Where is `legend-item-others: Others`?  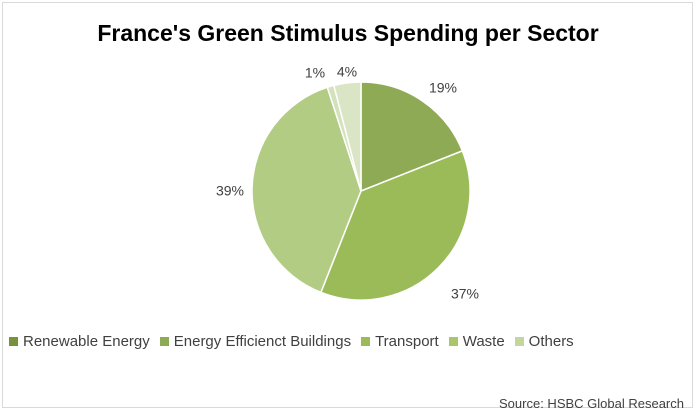 legend-item-others: Others is located at coordinates (544, 341).